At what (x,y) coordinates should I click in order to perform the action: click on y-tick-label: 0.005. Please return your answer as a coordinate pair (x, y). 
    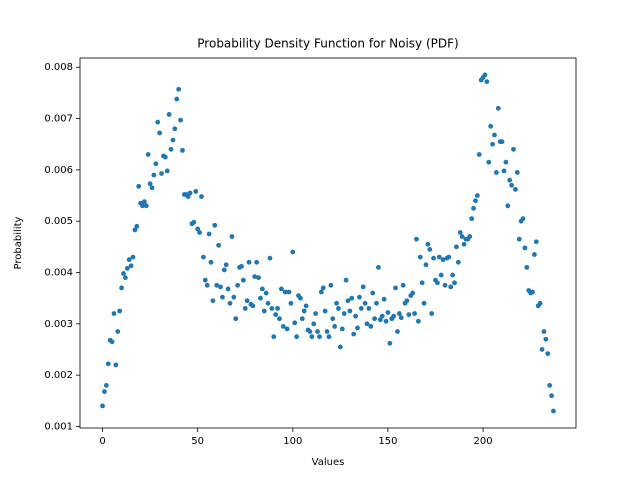
    Looking at the image, I should click on (58, 221).